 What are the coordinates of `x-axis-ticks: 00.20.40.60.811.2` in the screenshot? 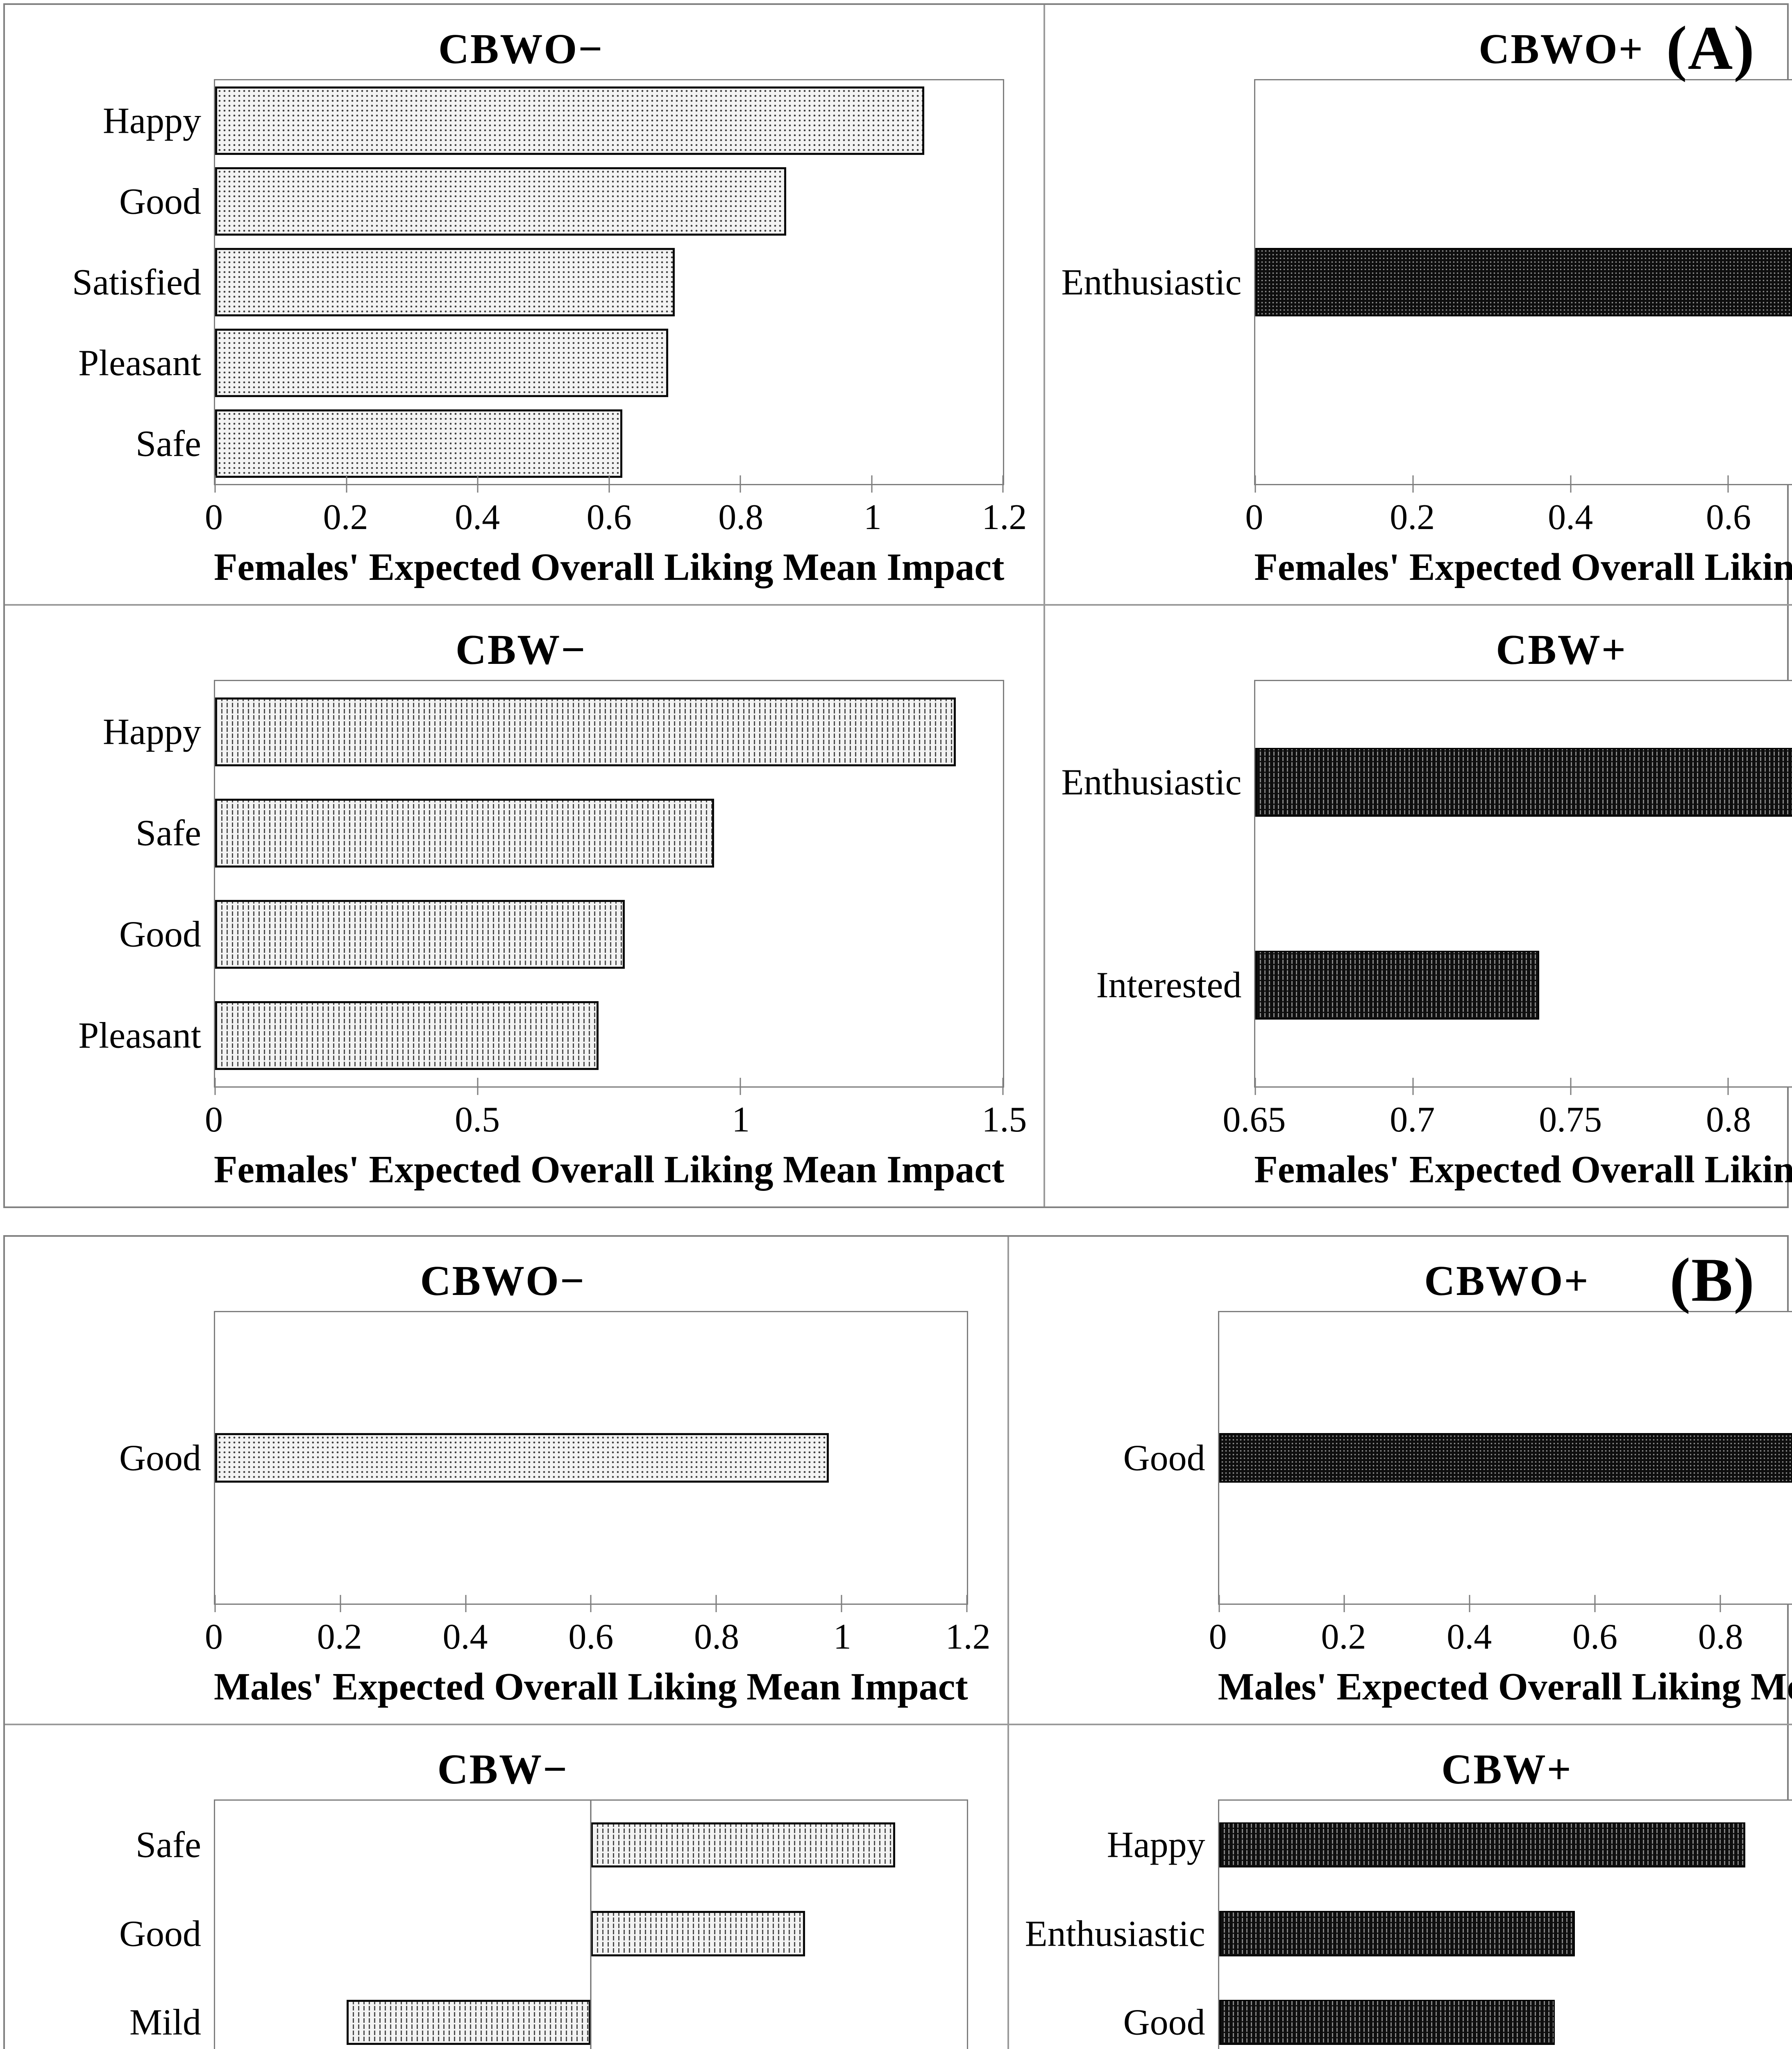 It's located at (1500, 1633).